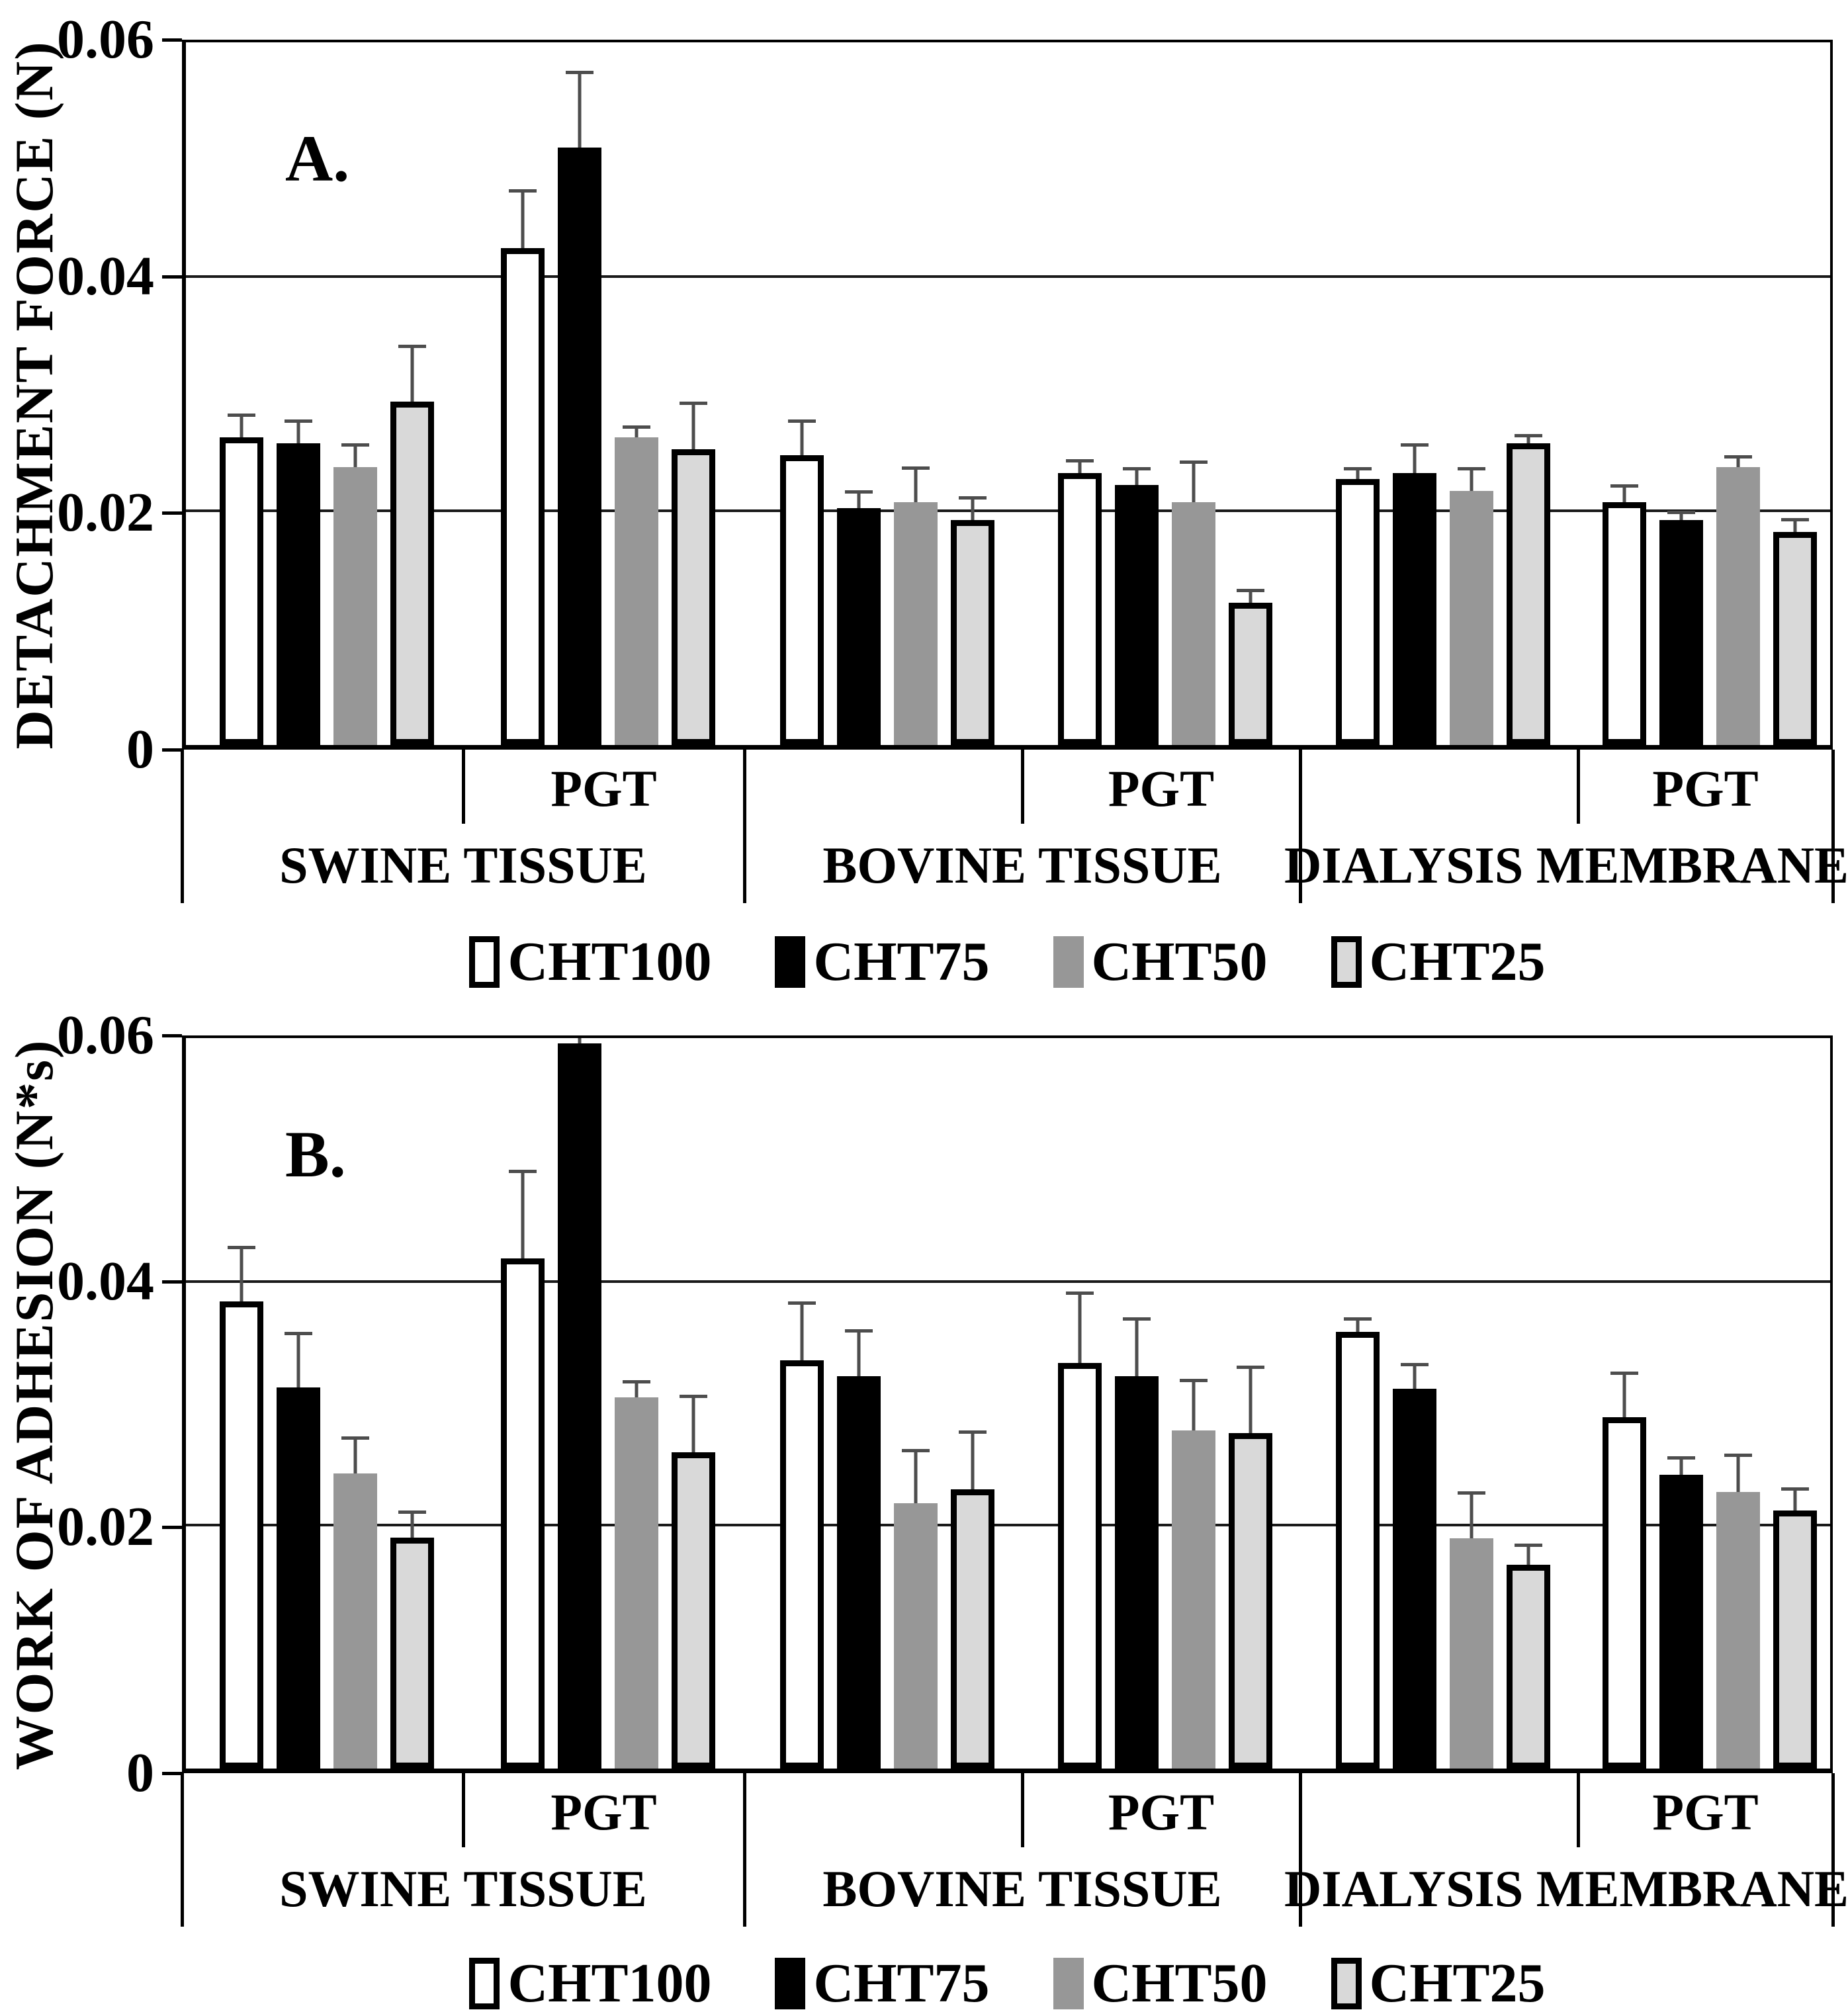 This screenshot has width=1848, height=2014. Describe the element at coordinates (1008, 510) in the screenshot. I see `gridline-0.02` at that location.